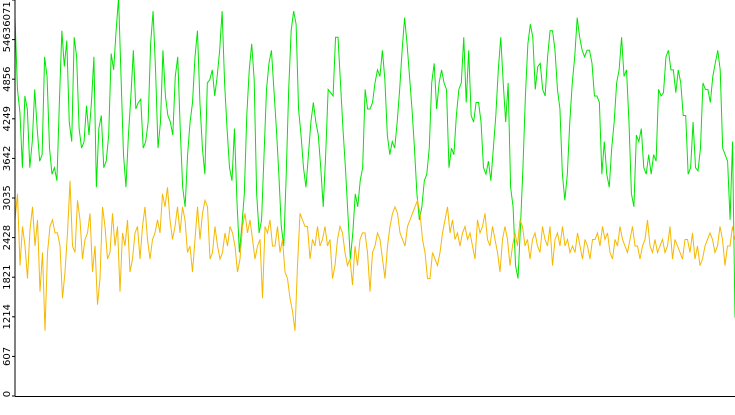  I want to click on y-tick-label: 6071, so click(7, 13).